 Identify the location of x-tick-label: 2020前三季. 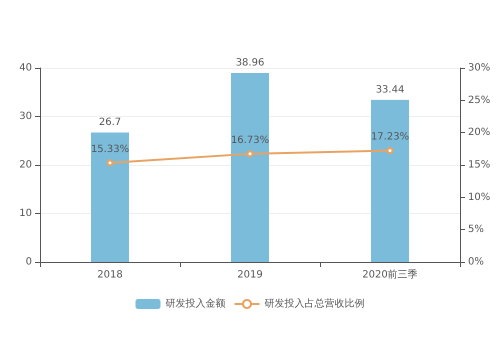
(390, 274).